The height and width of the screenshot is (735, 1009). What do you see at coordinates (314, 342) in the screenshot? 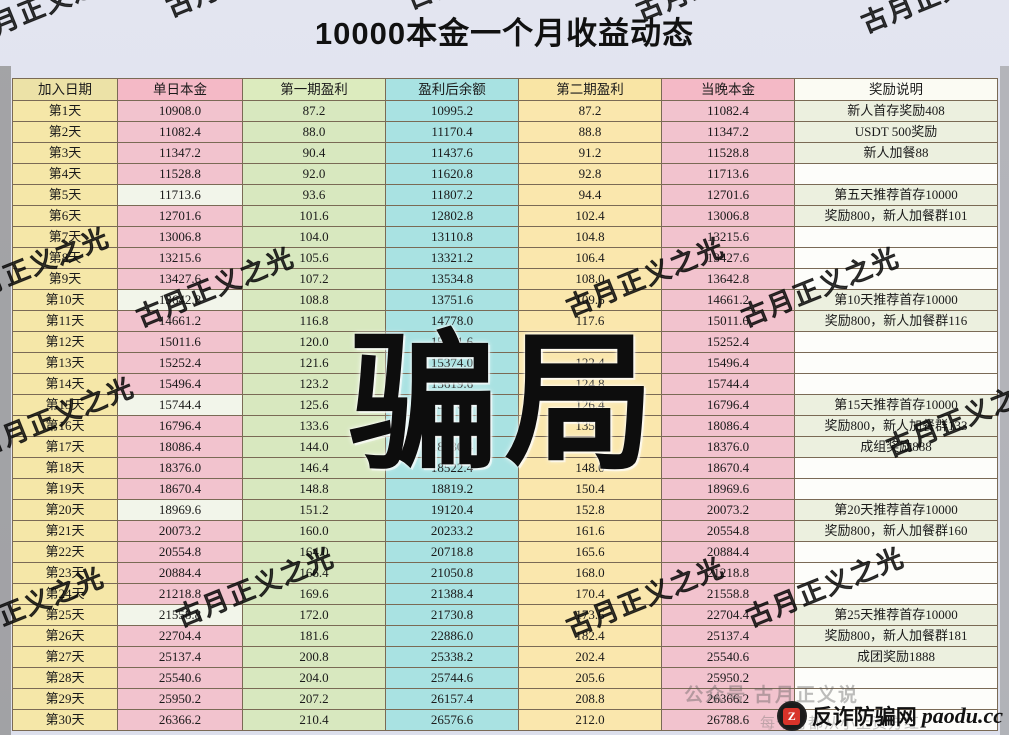
I see `cell-profit1: 120.0` at bounding box center [314, 342].